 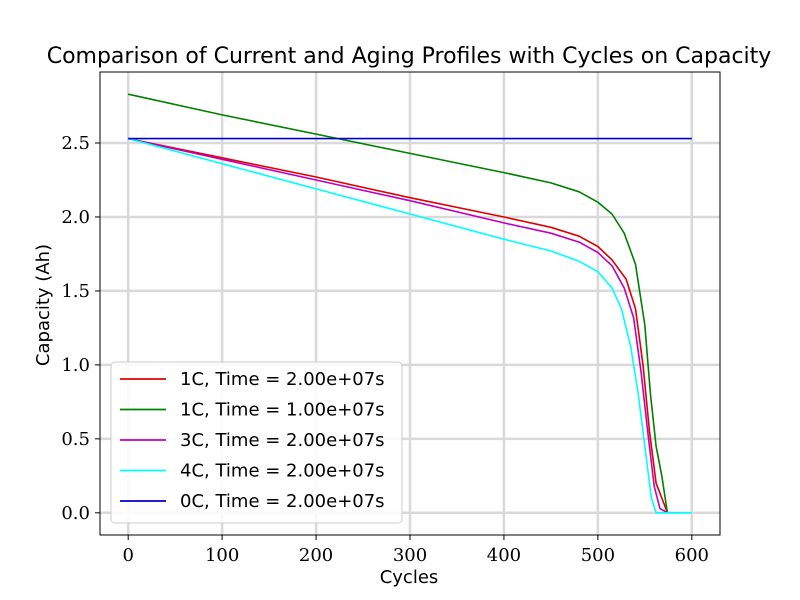 What do you see at coordinates (409, 577) in the screenshot?
I see `x-axis-label: Cycles` at bounding box center [409, 577].